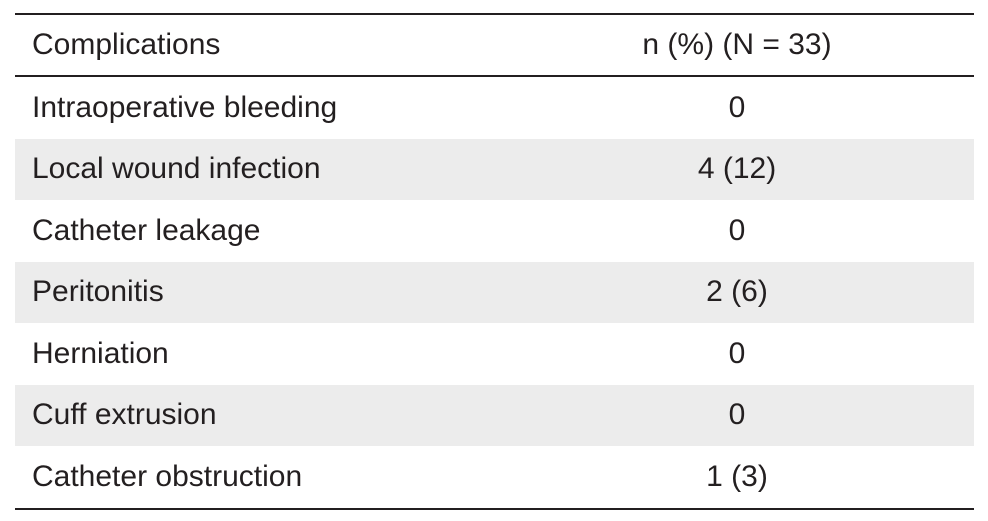  I want to click on row-label: Cuff extrusion, so click(124, 415).